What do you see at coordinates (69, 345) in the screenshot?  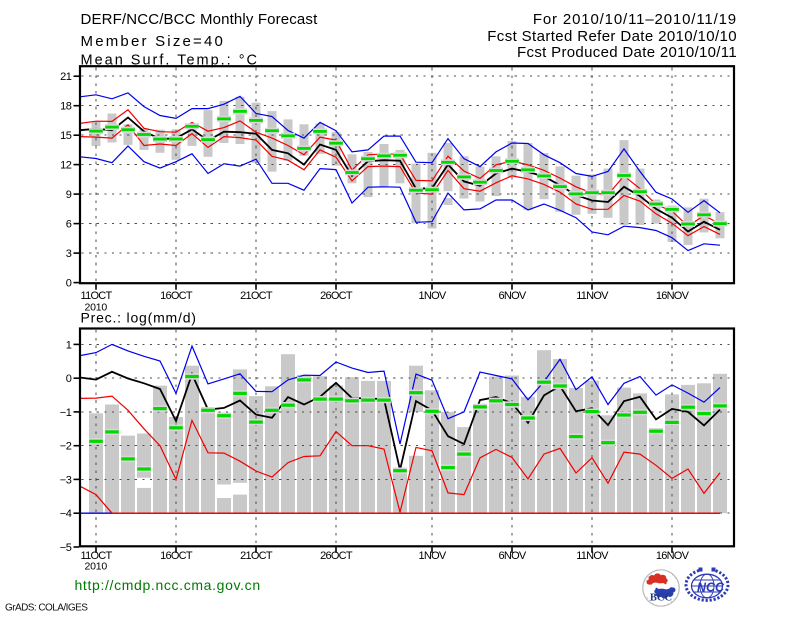 I see `svg-text: 1` at bounding box center [69, 345].